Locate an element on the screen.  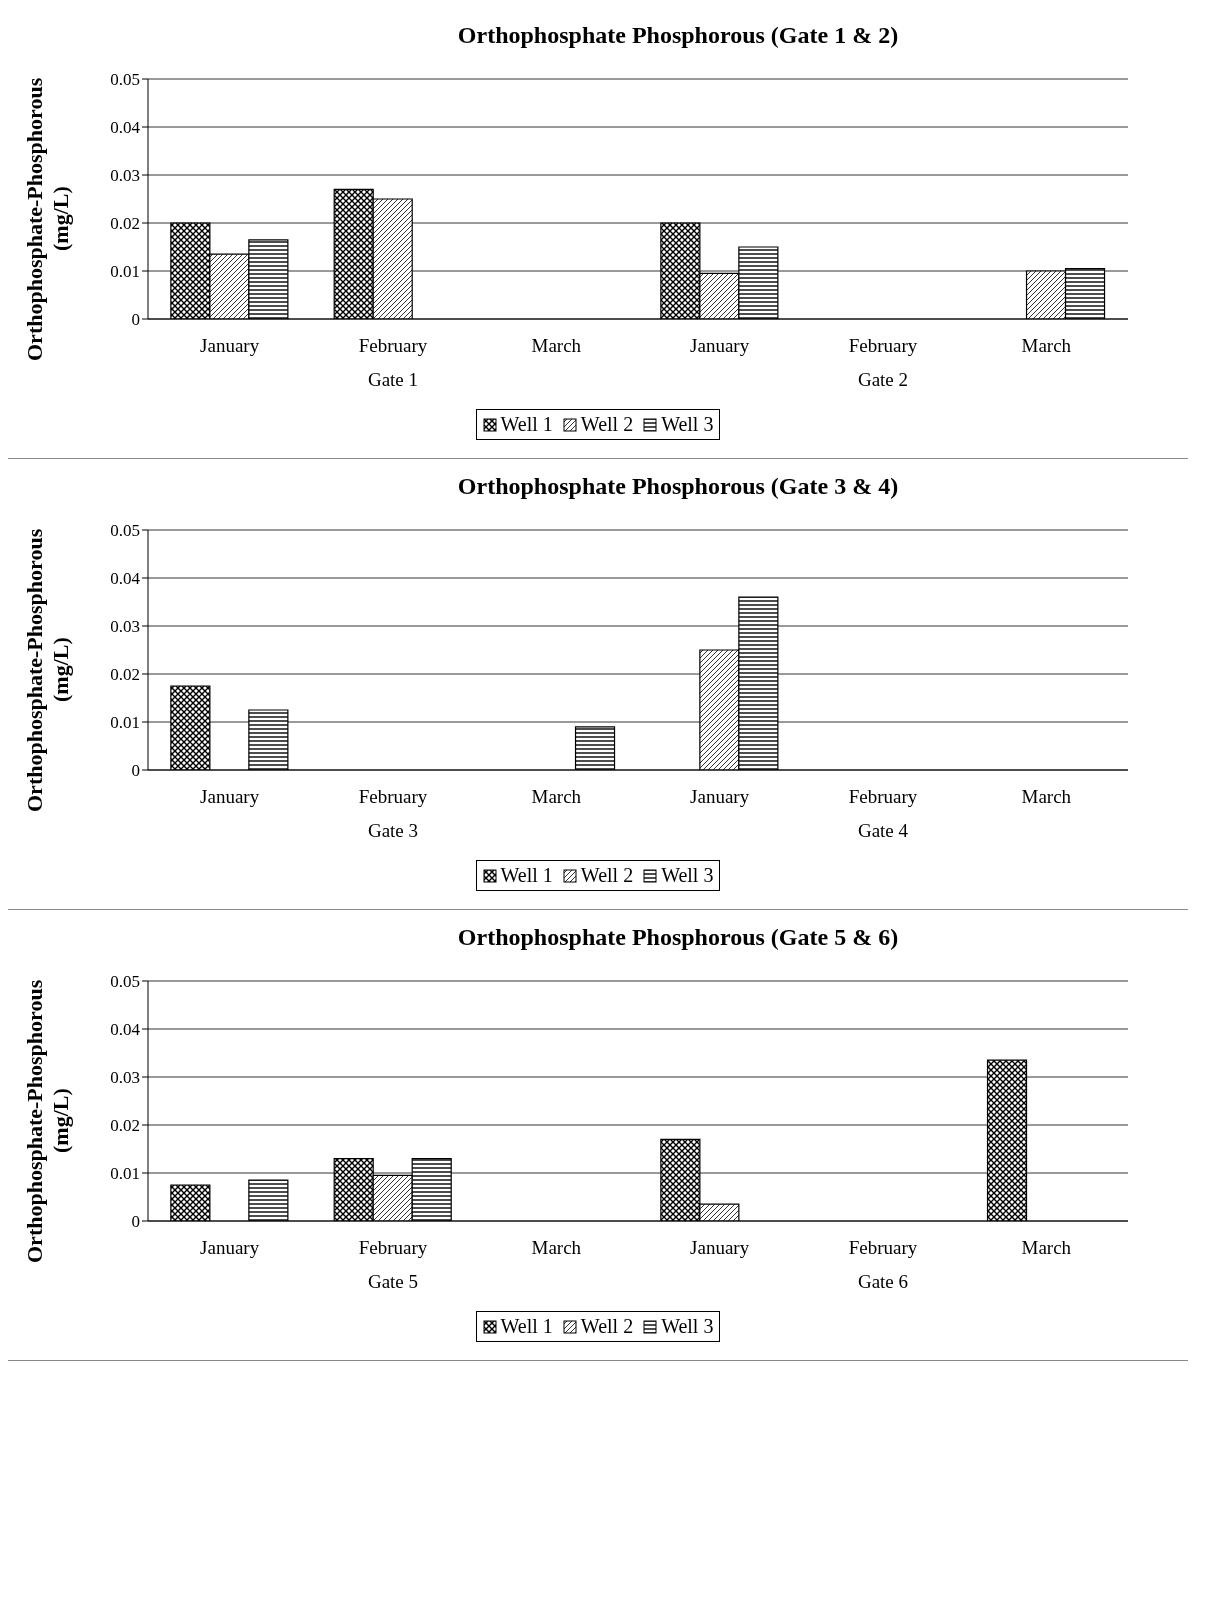
text: Gate 5 is located at coordinates (393, 1282).